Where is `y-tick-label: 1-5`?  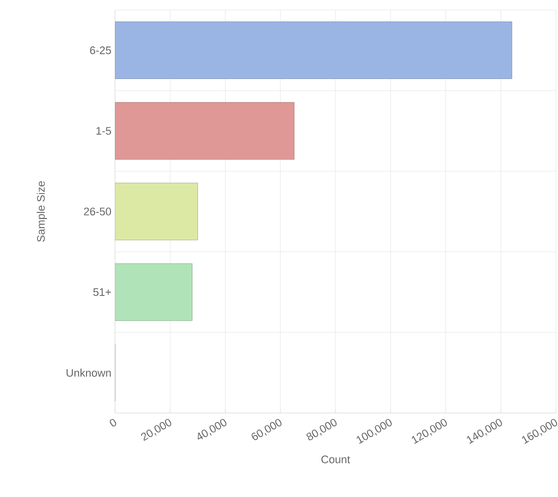 y-tick-label: 1-5 is located at coordinates (104, 131).